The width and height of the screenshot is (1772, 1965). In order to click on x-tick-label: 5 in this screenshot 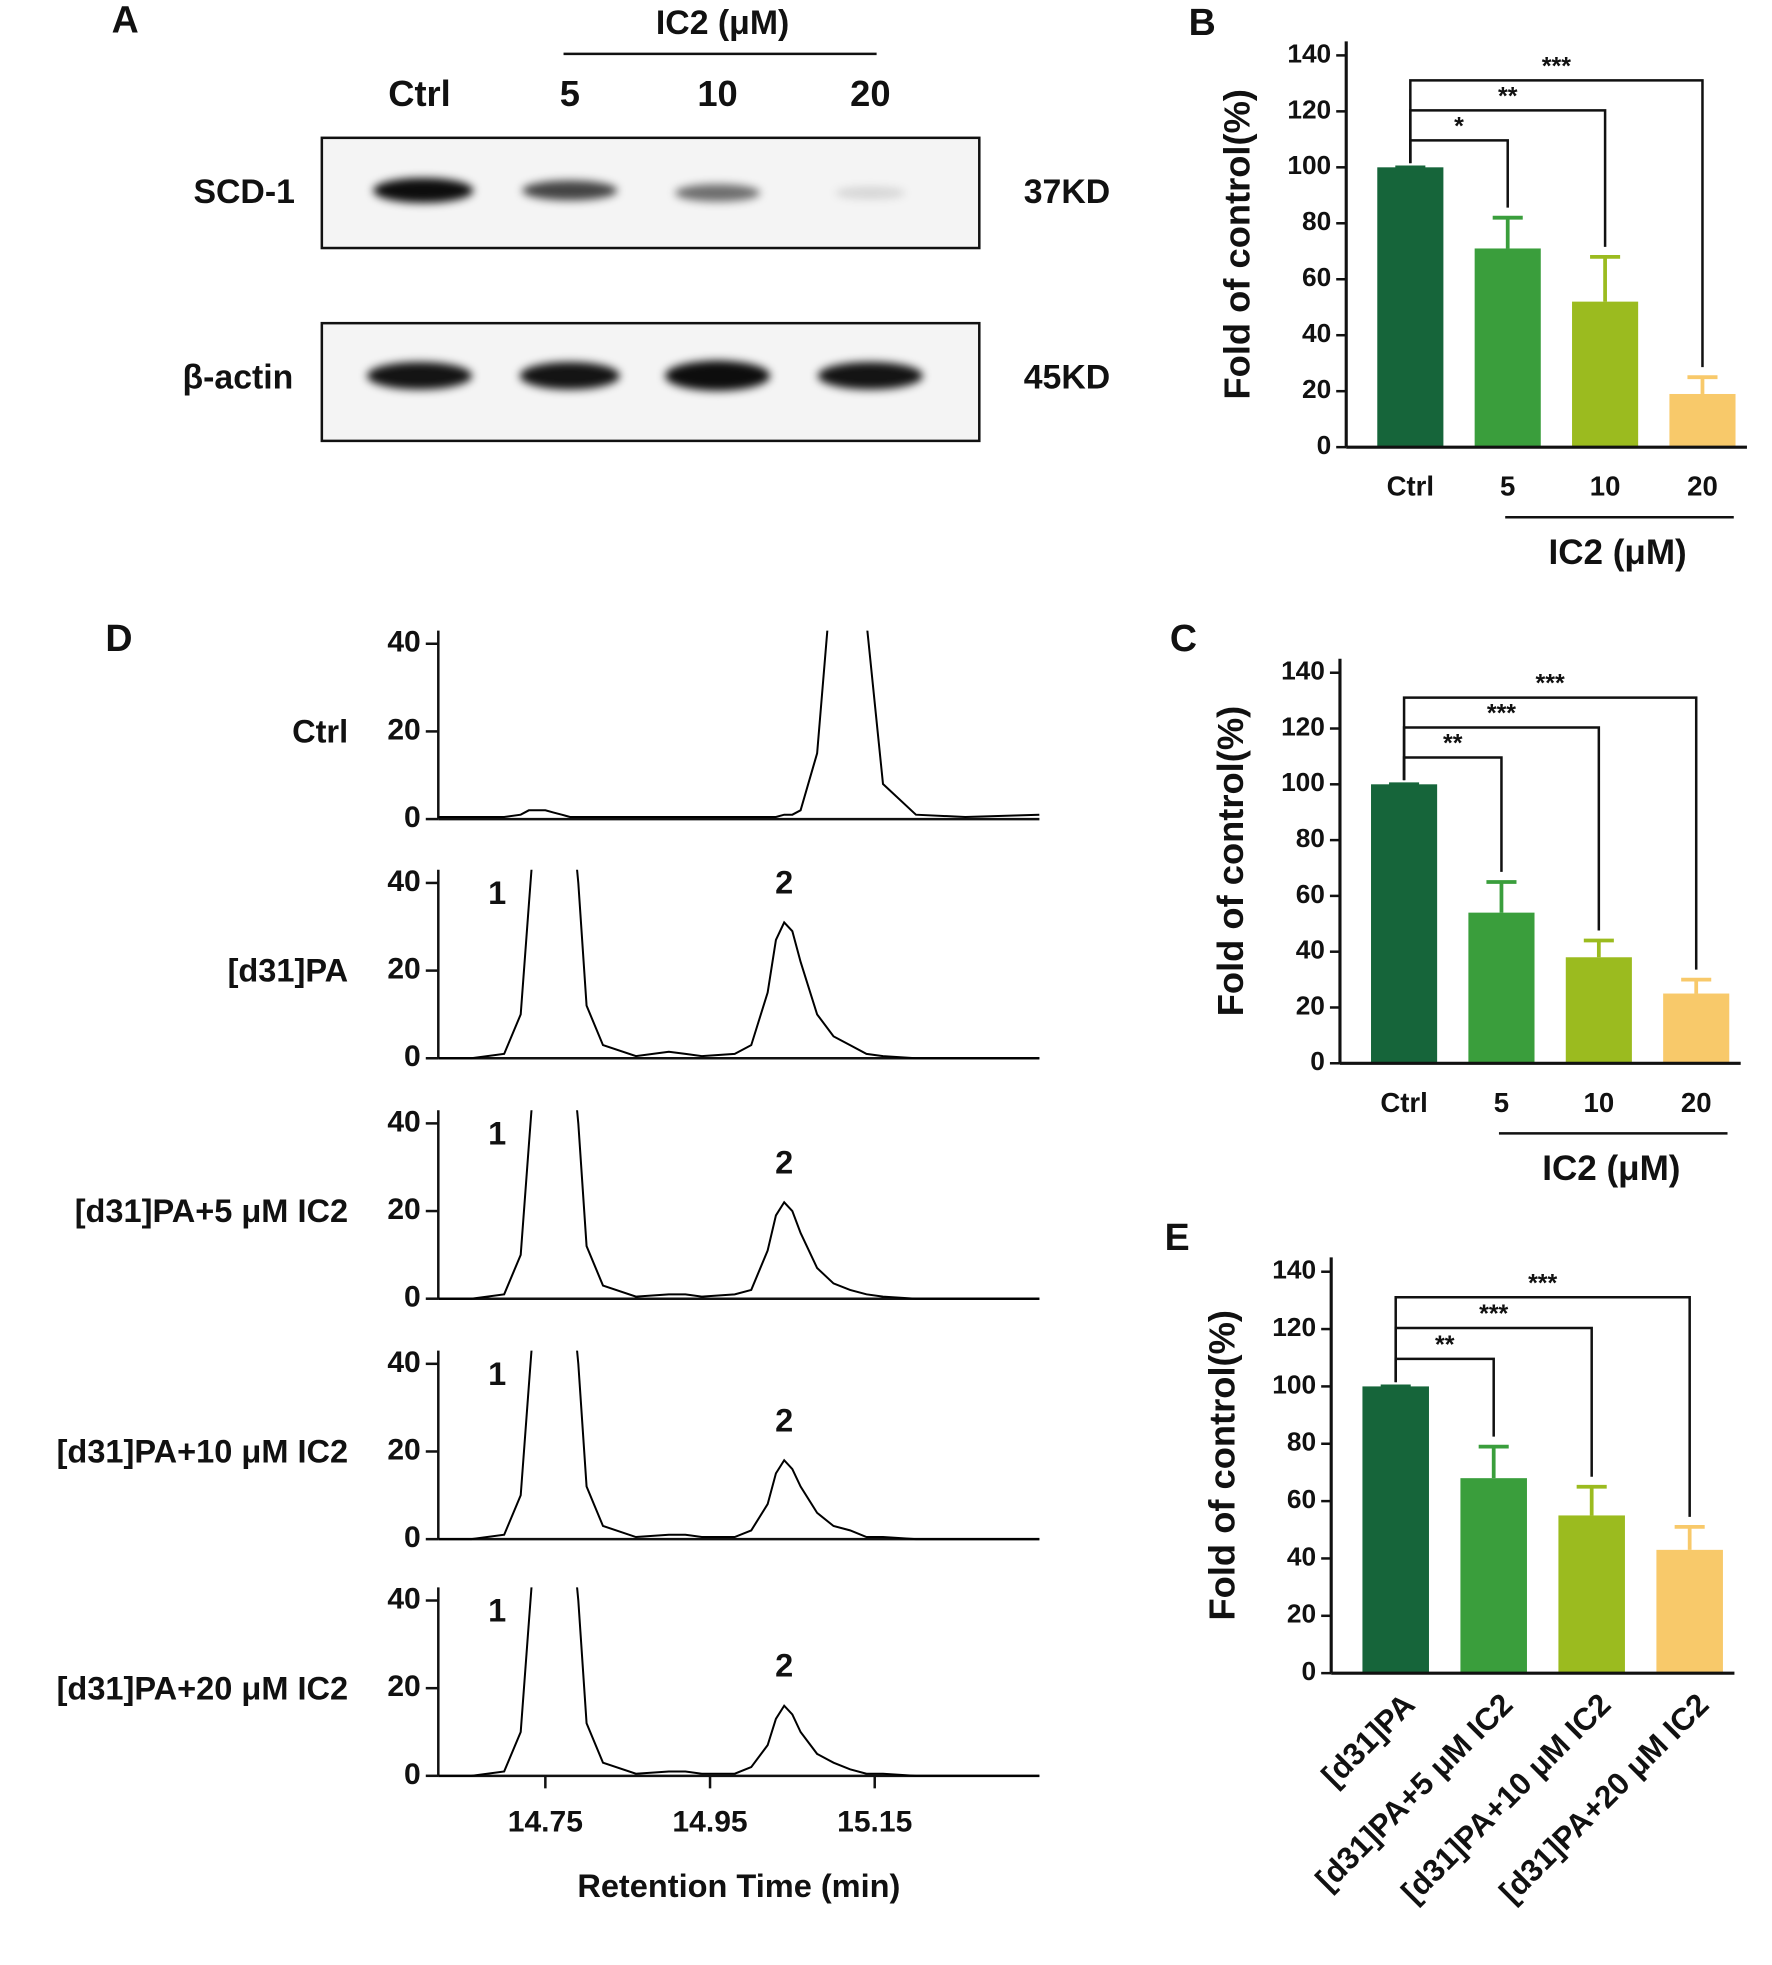, I will do `click(1501, 1102)`.